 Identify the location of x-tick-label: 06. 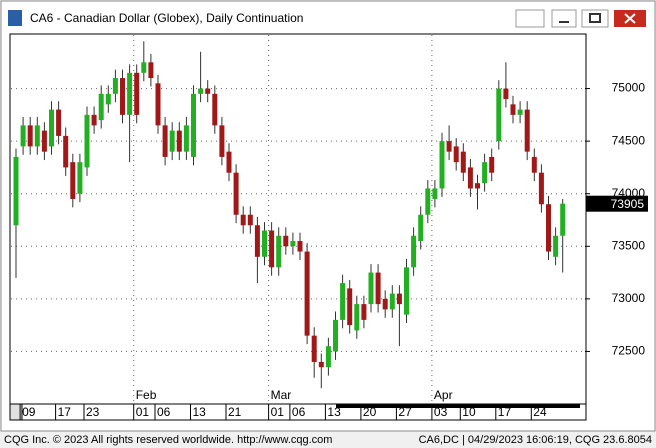
(164, 412).